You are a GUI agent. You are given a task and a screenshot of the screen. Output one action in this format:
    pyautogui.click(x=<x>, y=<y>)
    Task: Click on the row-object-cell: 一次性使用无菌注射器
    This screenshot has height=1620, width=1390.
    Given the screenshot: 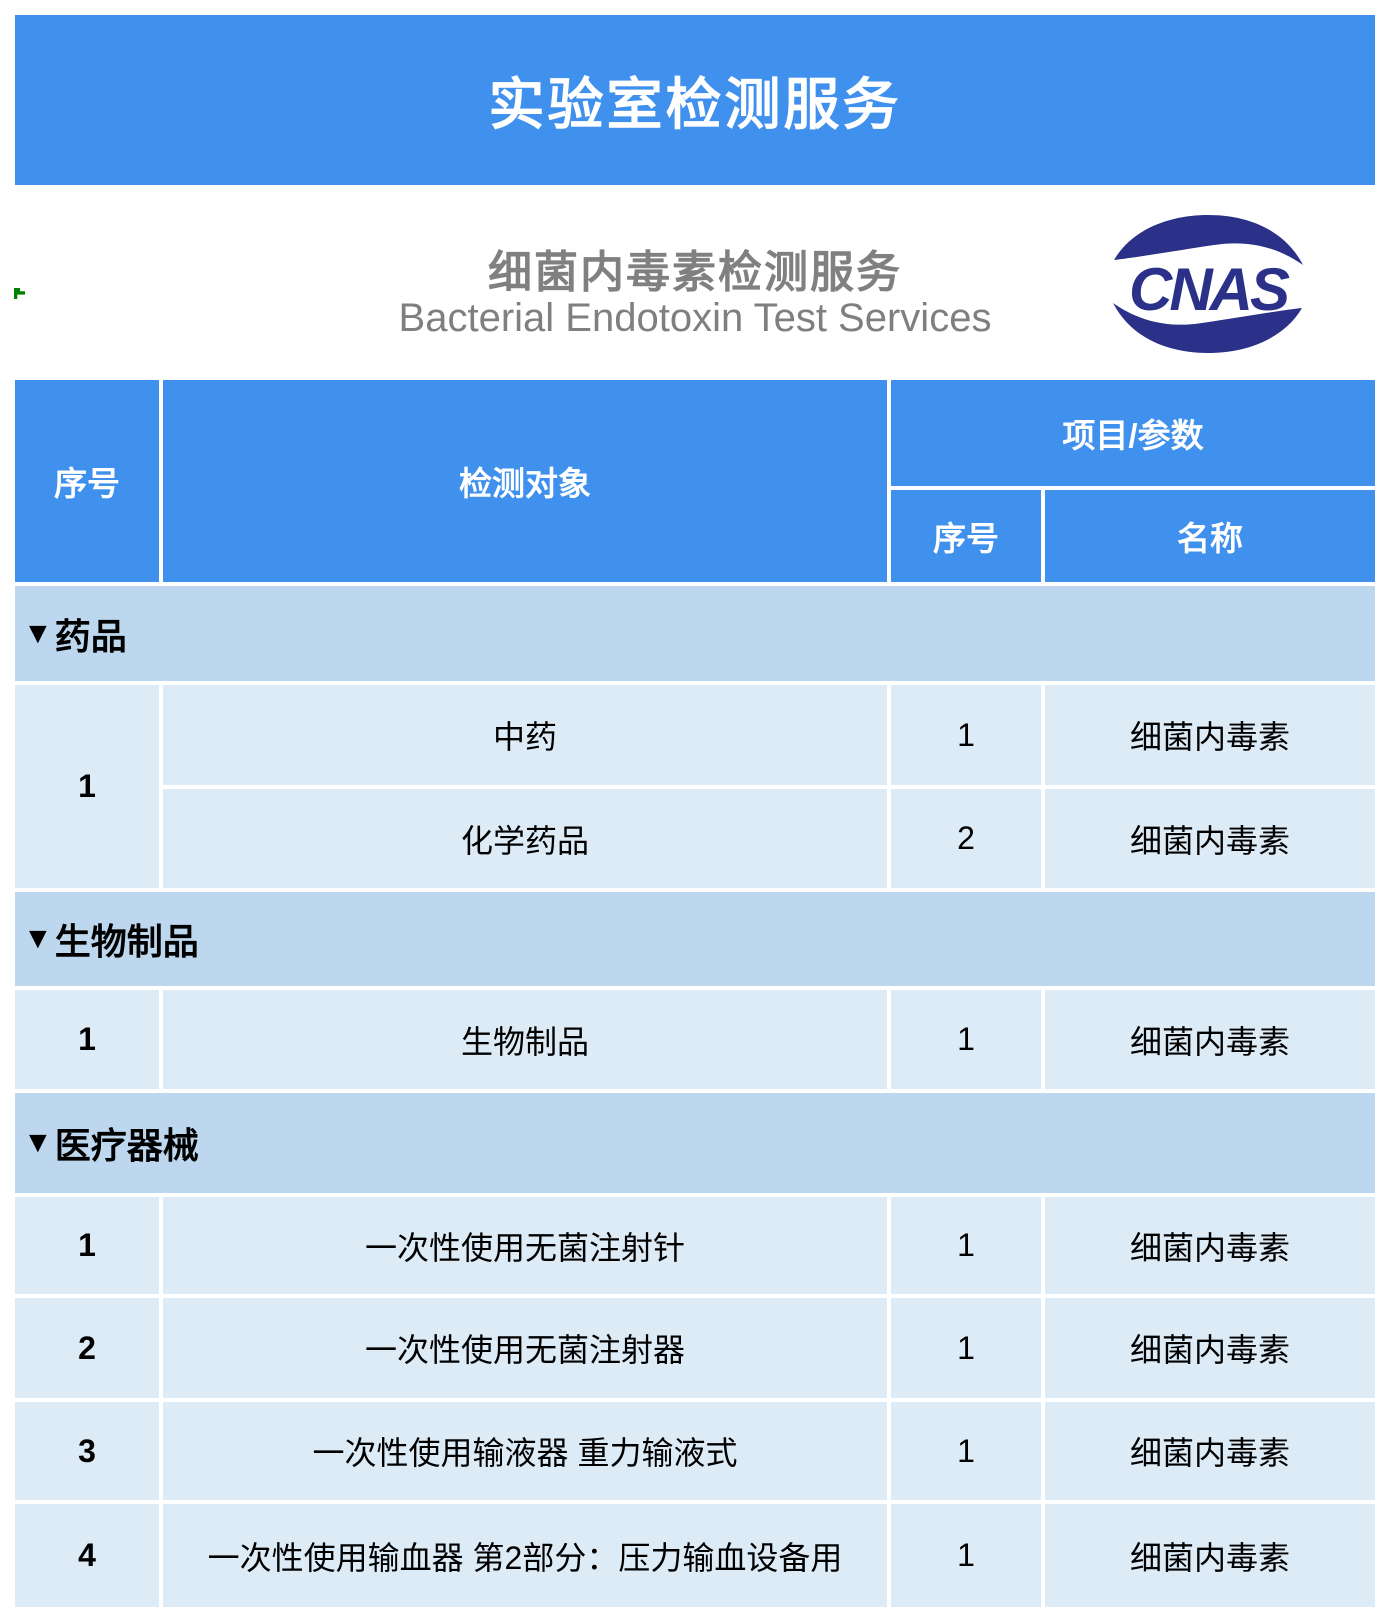 What is the action you would take?
    pyautogui.click(x=525, y=1348)
    